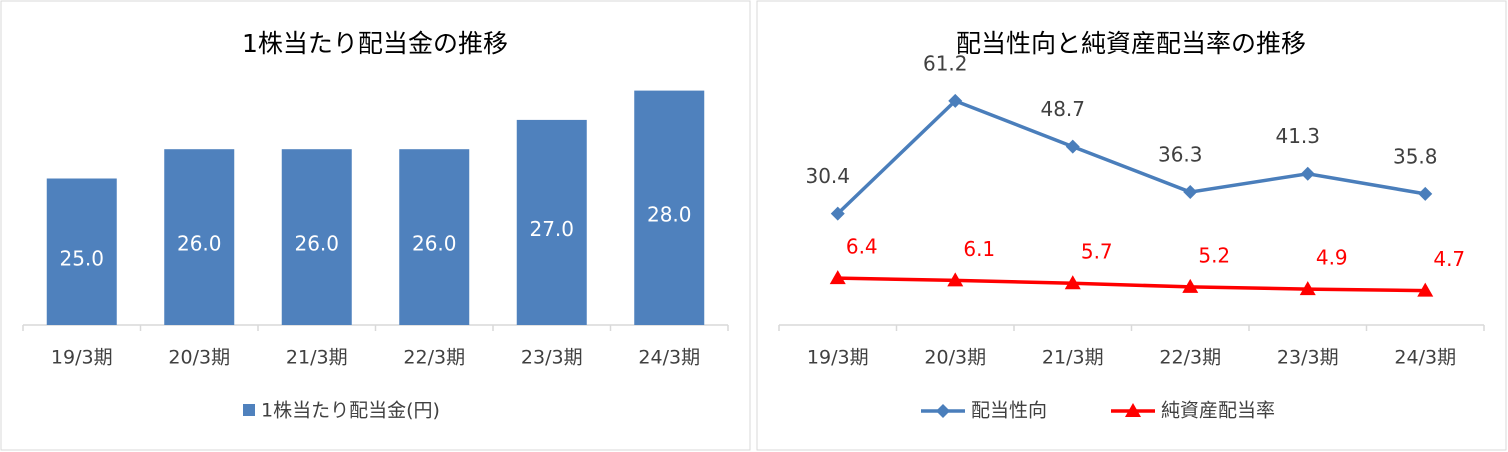  I want to click on data-label: 48.7, so click(1062, 109).